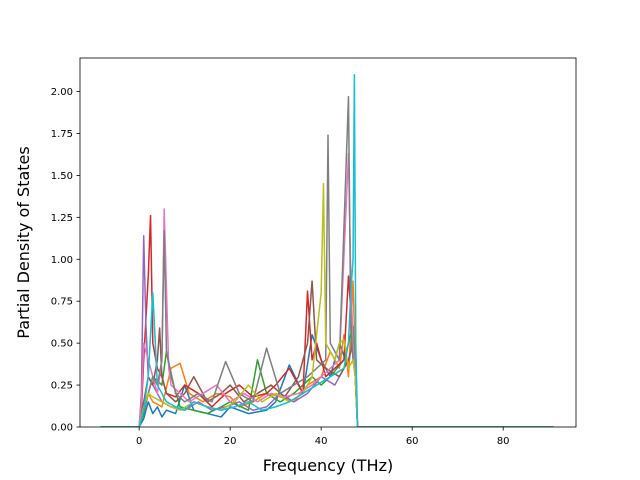  I want to click on x-axis-label: Frequency (THz), so click(328, 465).